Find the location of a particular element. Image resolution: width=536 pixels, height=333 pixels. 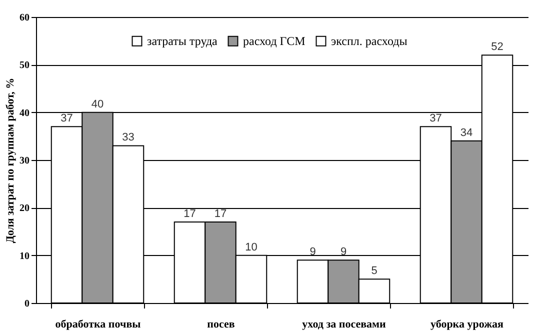

y-axis-title: Доля затрат по группам работ, % is located at coordinates (10, 161).